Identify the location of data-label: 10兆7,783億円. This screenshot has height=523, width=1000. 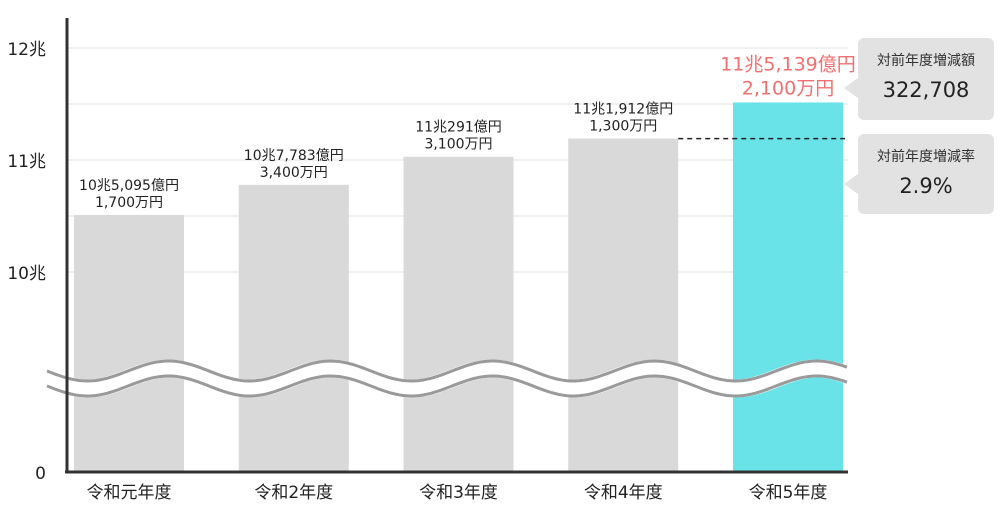
(294, 156).